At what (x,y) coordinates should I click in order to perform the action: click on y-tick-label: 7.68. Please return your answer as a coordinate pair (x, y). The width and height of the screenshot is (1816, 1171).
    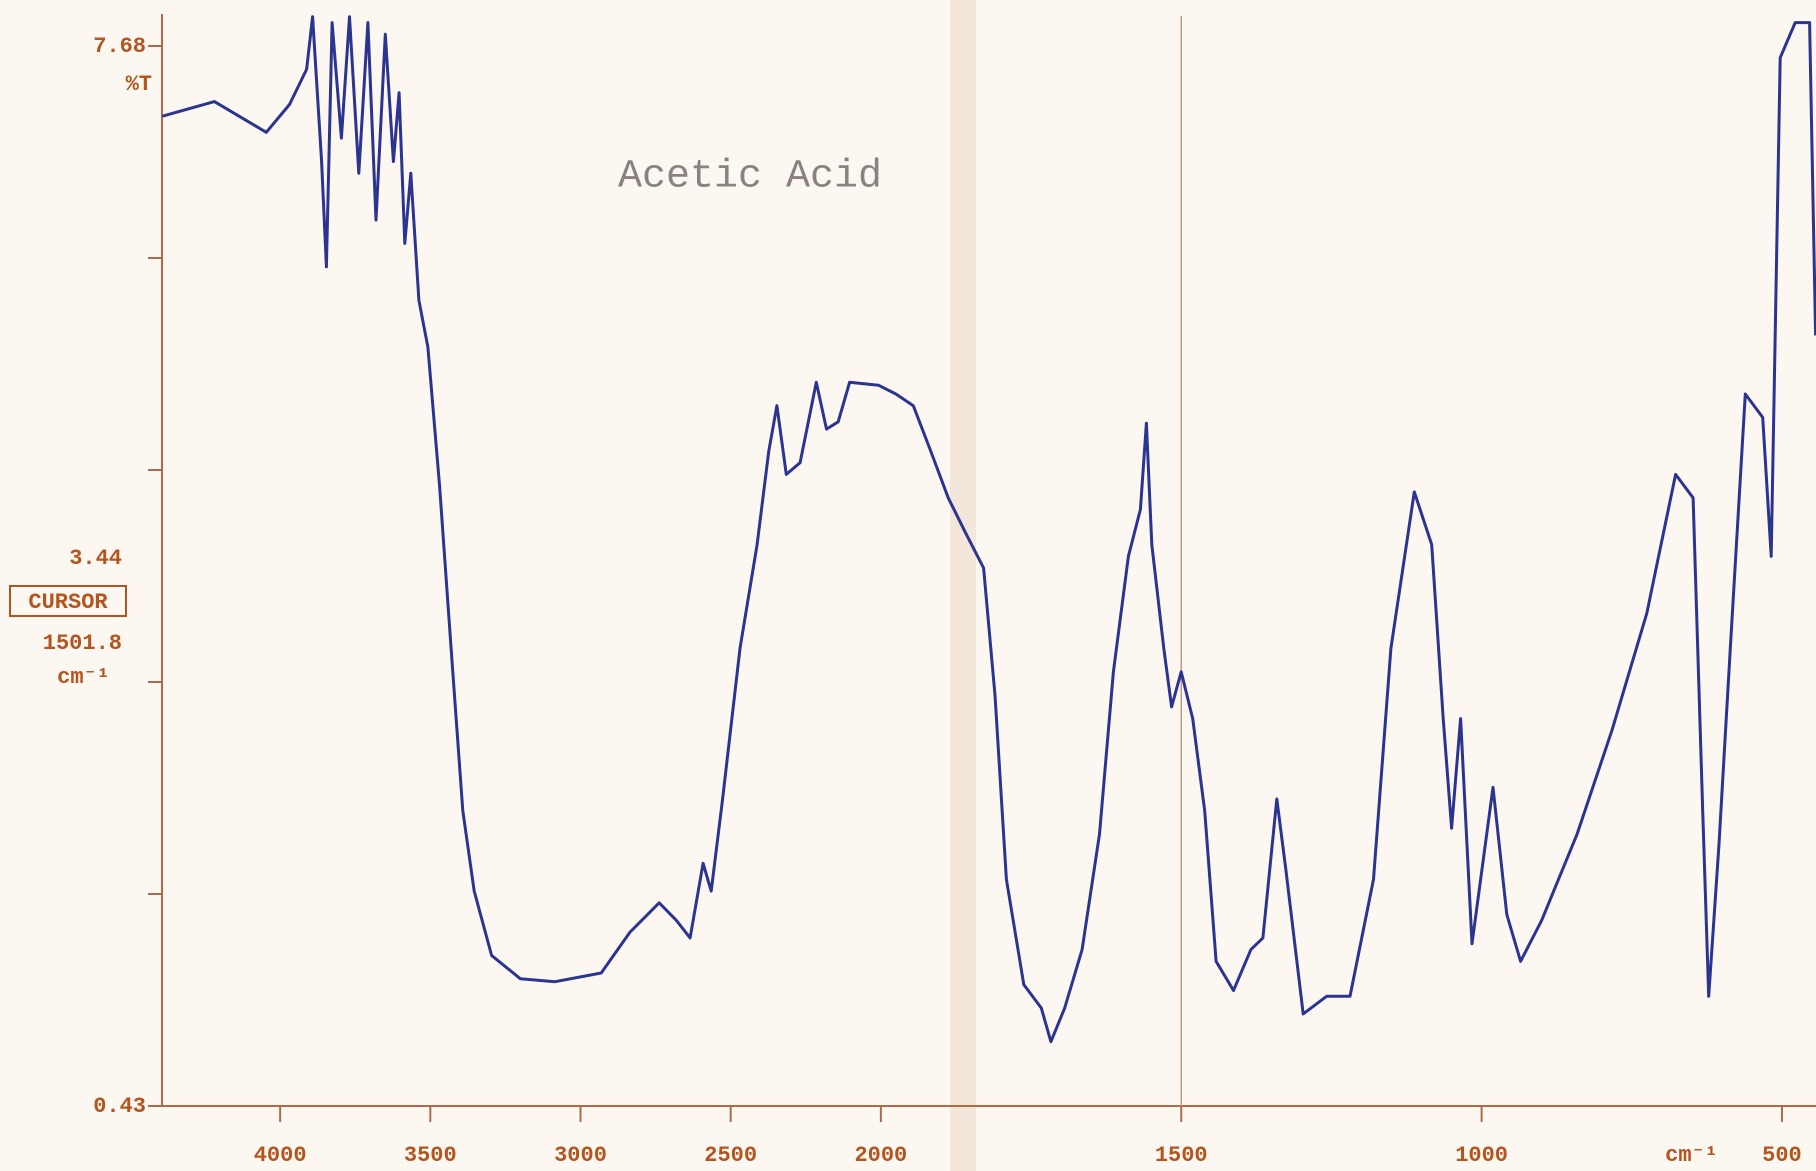
    Looking at the image, I should click on (119, 46).